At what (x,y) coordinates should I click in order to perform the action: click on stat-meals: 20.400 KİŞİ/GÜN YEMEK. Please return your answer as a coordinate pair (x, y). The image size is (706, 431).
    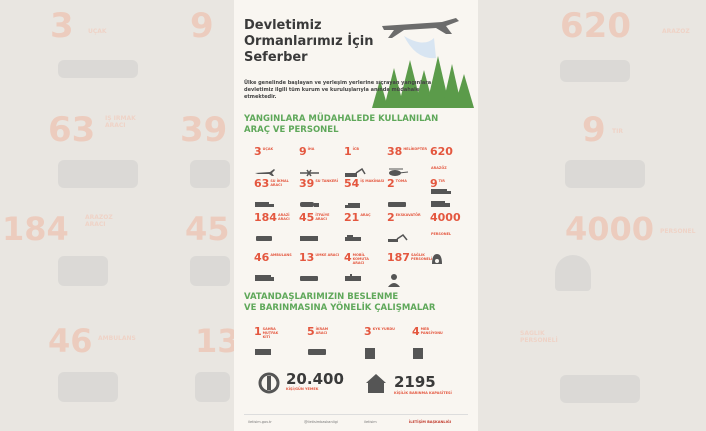
    Looking at the image, I should click on (301, 382).